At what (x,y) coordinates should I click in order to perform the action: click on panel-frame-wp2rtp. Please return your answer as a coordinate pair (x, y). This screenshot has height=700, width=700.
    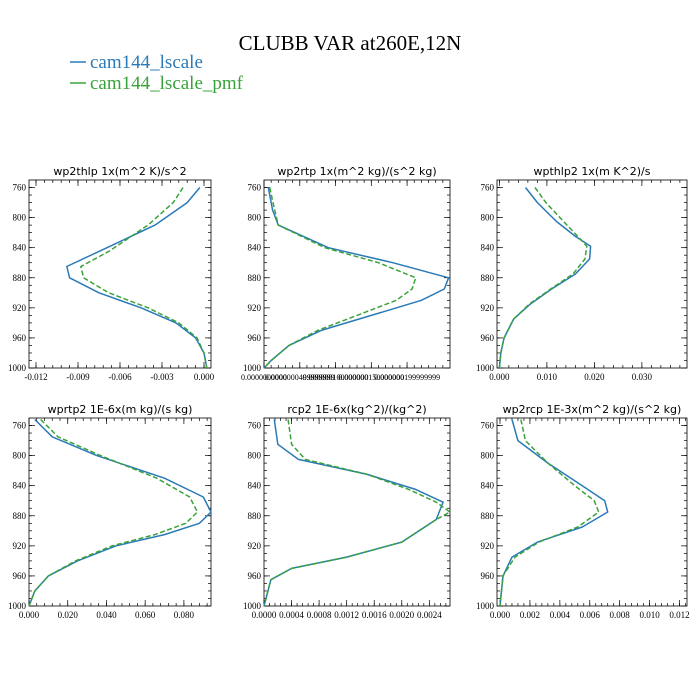
    Looking at the image, I should click on (357, 274).